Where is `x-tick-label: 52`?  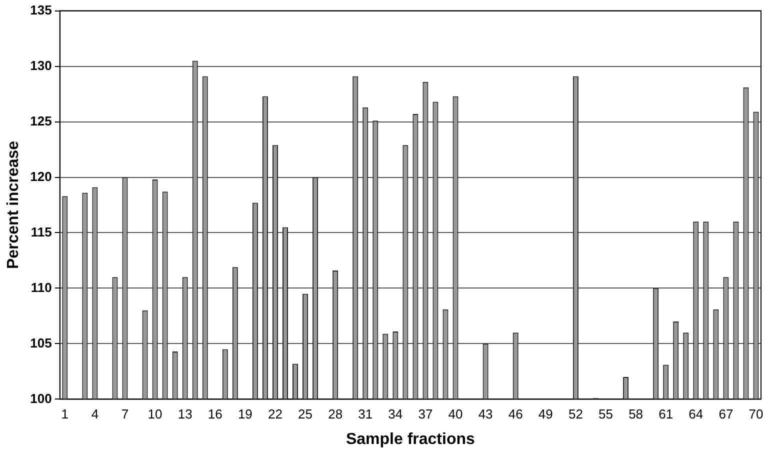
x-tick-label: 52 is located at coordinates (575, 414).